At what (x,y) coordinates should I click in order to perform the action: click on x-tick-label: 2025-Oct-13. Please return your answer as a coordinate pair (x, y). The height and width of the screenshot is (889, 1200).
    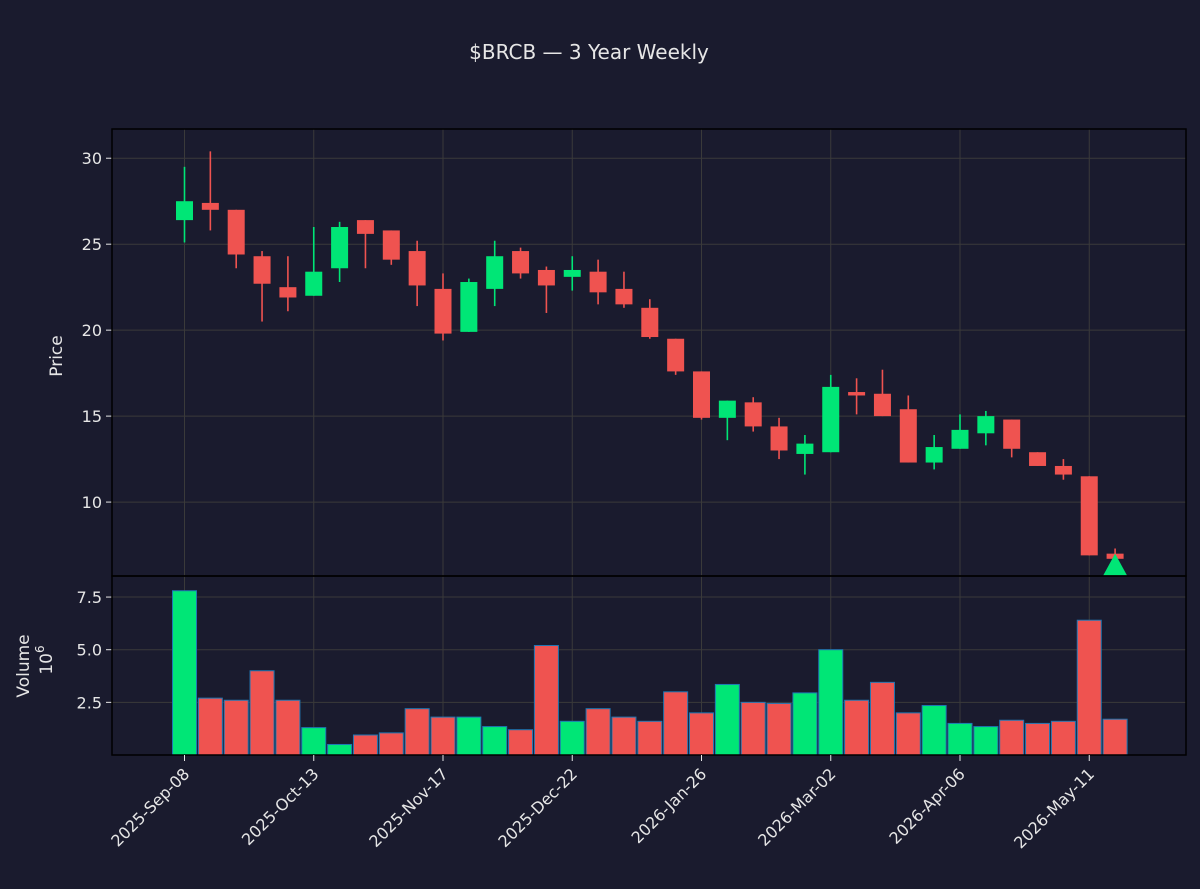
    Looking at the image, I should click on (280, 806).